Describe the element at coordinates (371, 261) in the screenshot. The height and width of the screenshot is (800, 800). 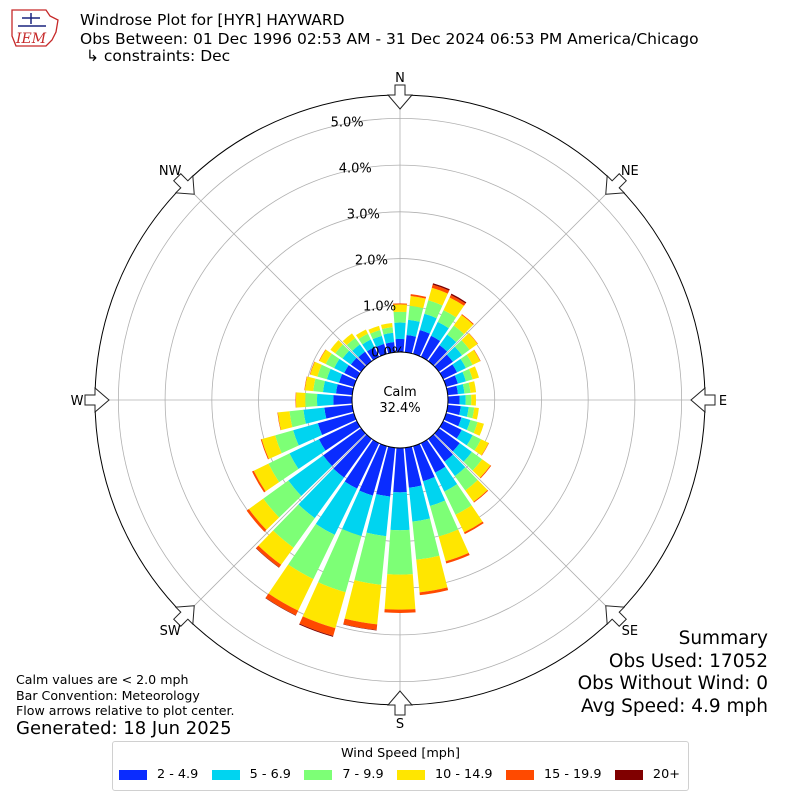
I see `radial-tick-label: 2.0%` at that location.